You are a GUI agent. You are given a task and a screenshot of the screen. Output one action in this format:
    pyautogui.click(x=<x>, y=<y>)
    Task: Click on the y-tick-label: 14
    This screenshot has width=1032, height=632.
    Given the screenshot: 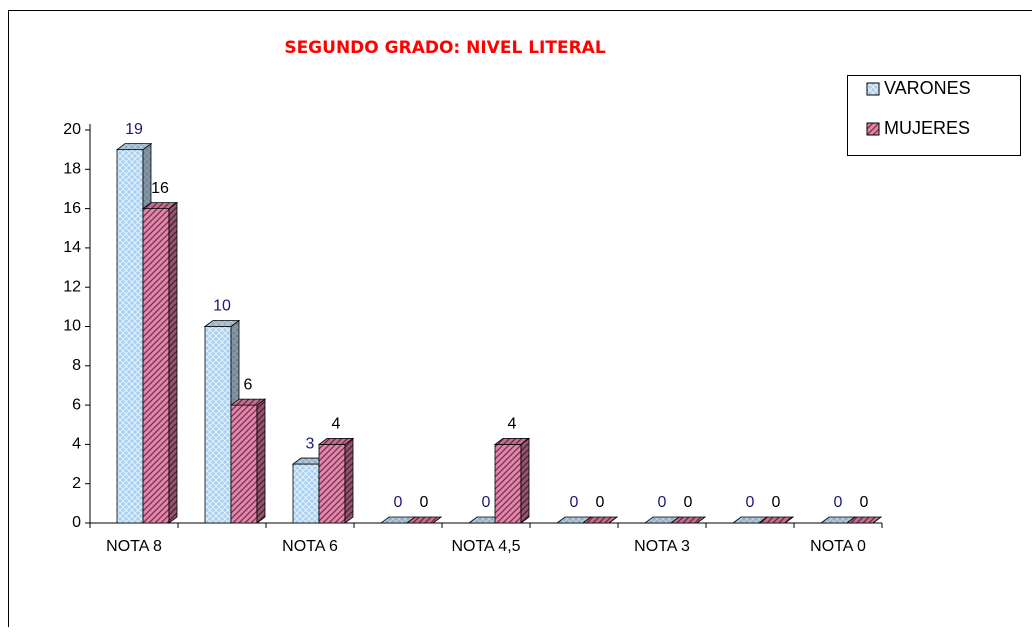 What is the action you would take?
    pyautogui.click(x=72, y=247)
    